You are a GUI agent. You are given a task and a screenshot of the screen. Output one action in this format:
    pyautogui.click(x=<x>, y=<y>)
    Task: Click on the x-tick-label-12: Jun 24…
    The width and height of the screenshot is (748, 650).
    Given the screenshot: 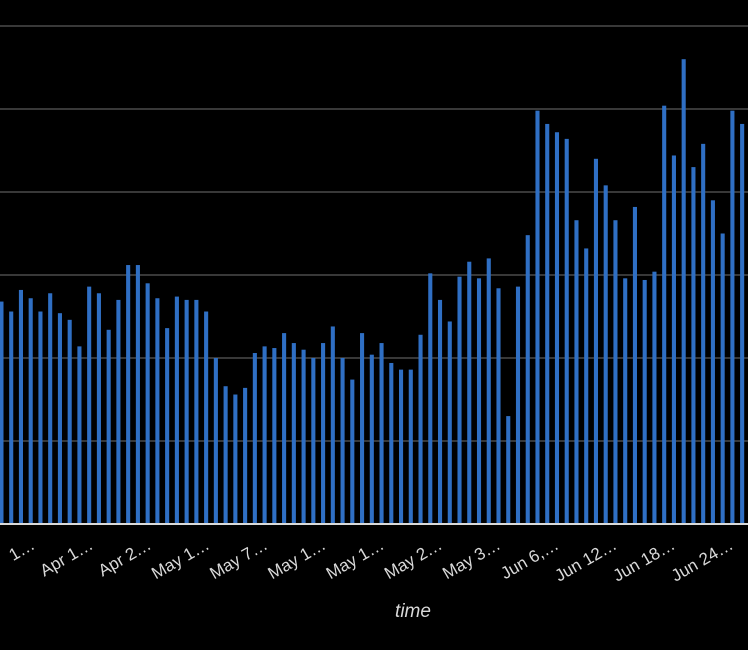 What is the action you would take?
    pyautogui.click(x=702, y=560)
    